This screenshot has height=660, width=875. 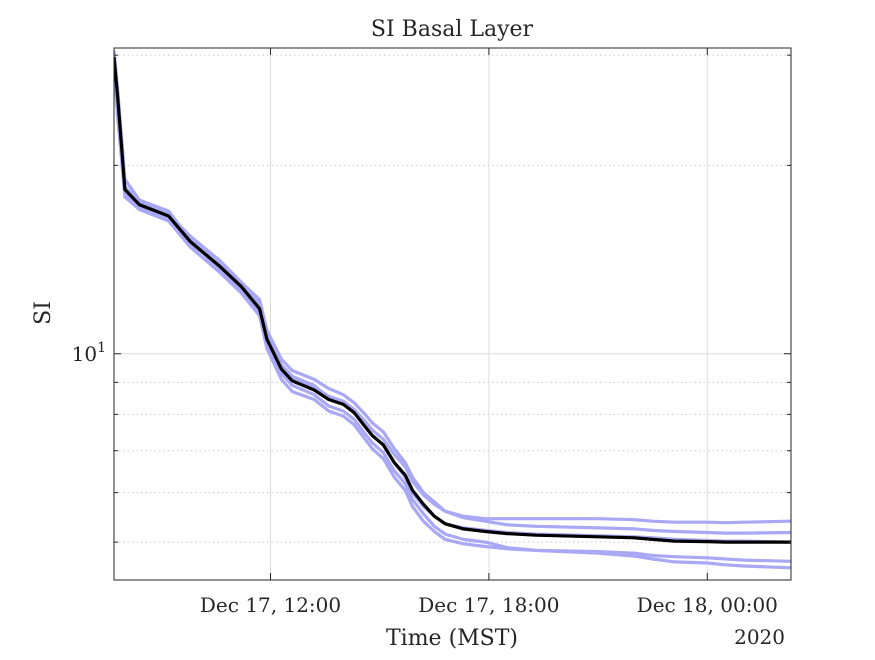 What do you see at coordinates (270, 605) in the screenshot?
I see `x-tick-label: Dec 17, 12:00` at bounding box center [270, 605].